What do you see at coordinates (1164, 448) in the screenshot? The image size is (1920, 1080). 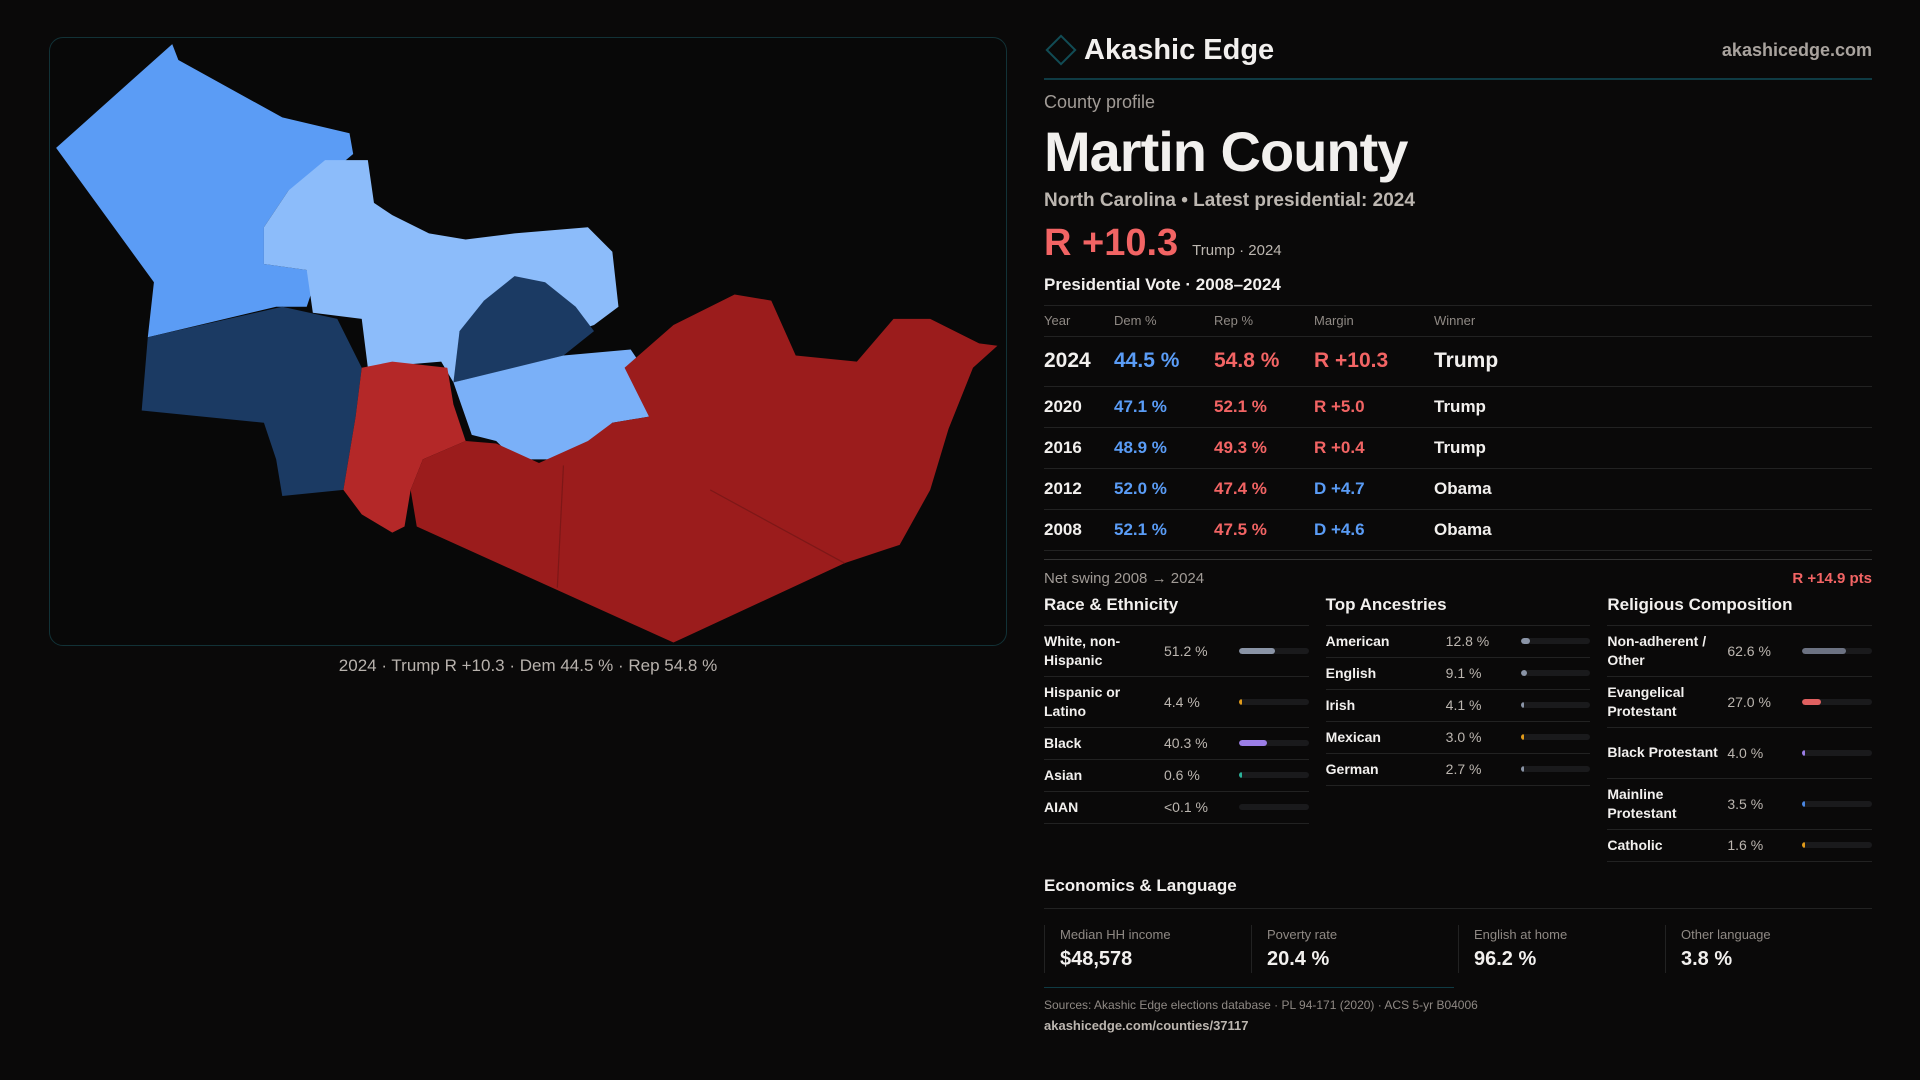 I see `cell-dem: 48.9 %` at bounding box center [1164, 448].